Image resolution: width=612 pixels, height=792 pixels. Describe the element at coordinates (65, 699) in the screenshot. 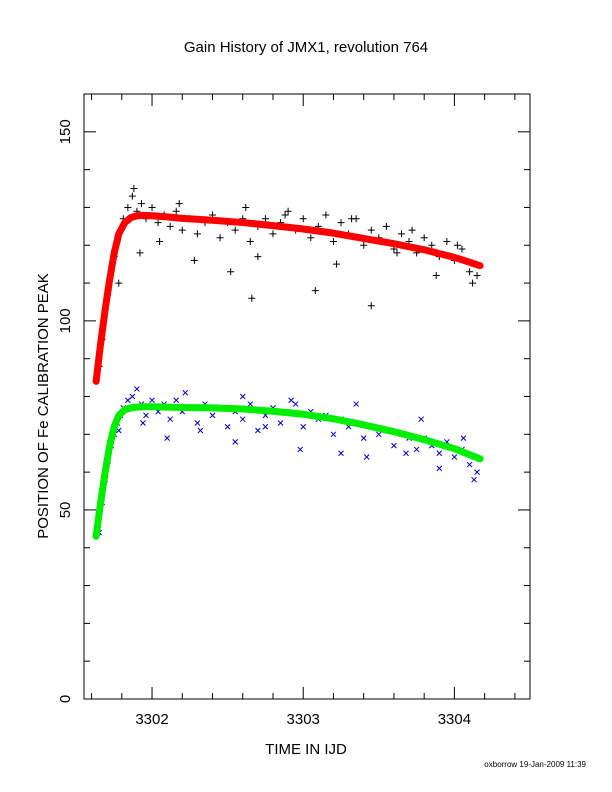

I see `y-tick-label: 0` at that location.